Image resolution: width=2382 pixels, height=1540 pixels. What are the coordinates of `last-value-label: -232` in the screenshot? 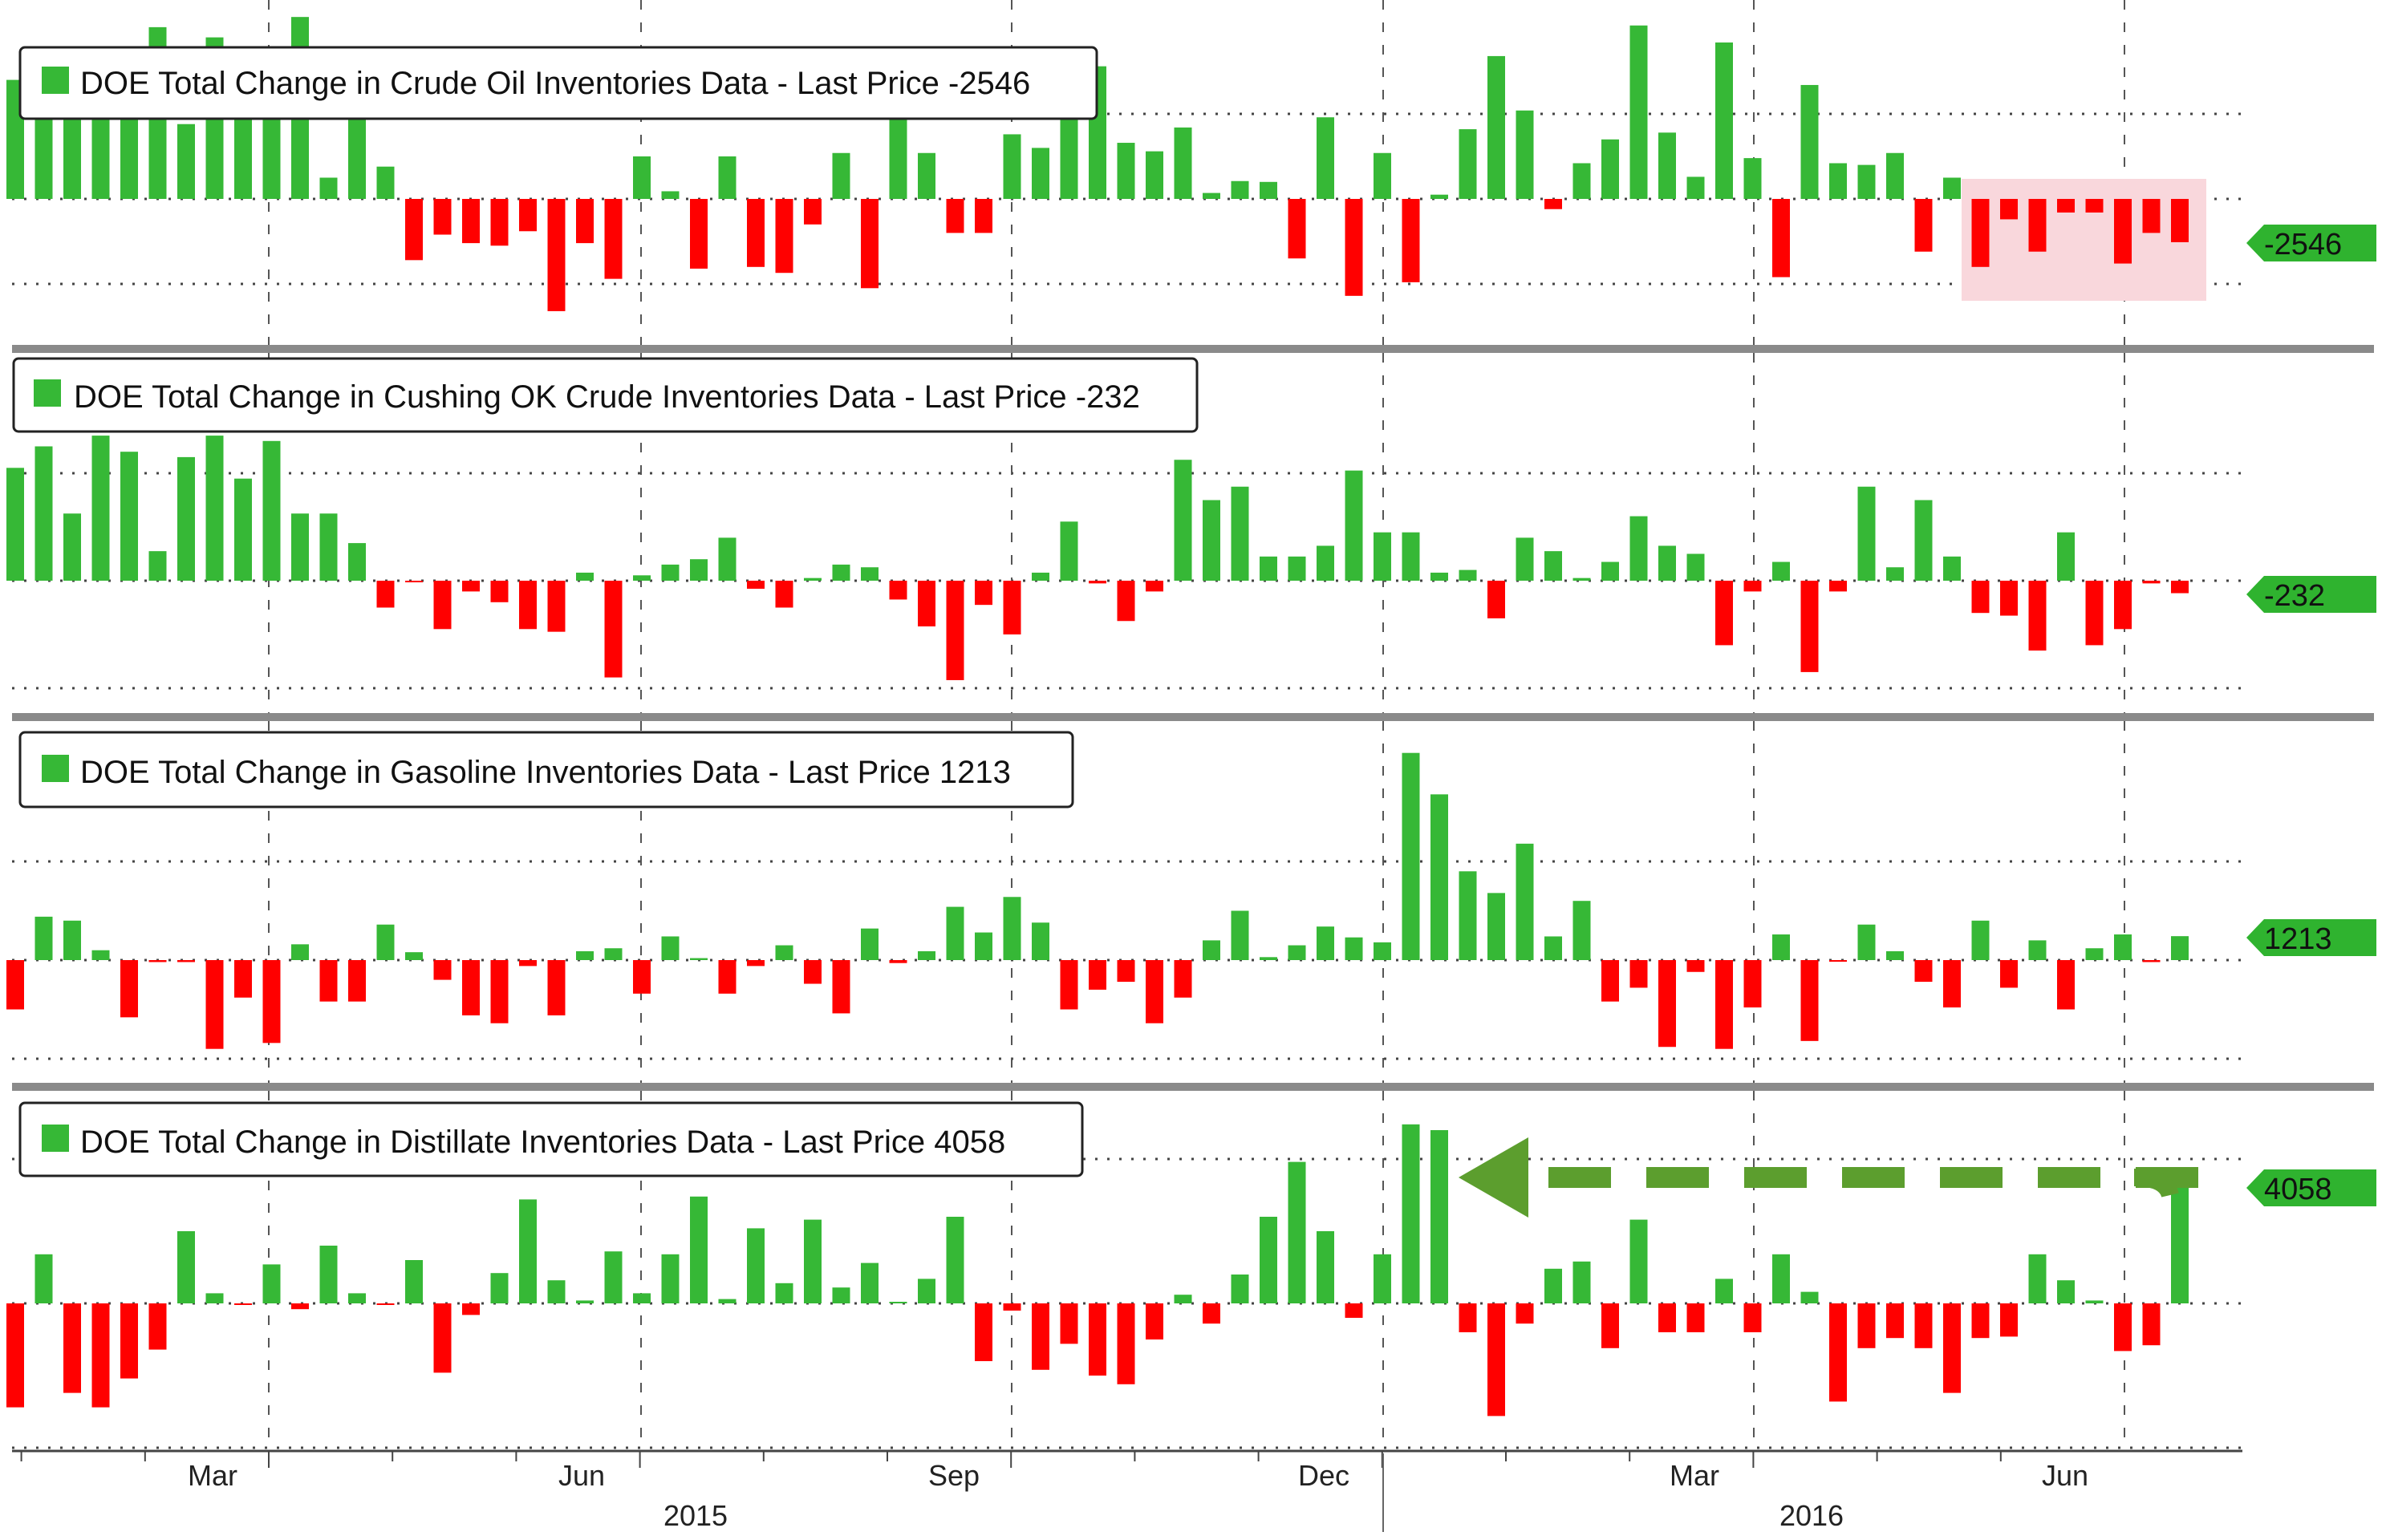 It's located at (2294, 596).